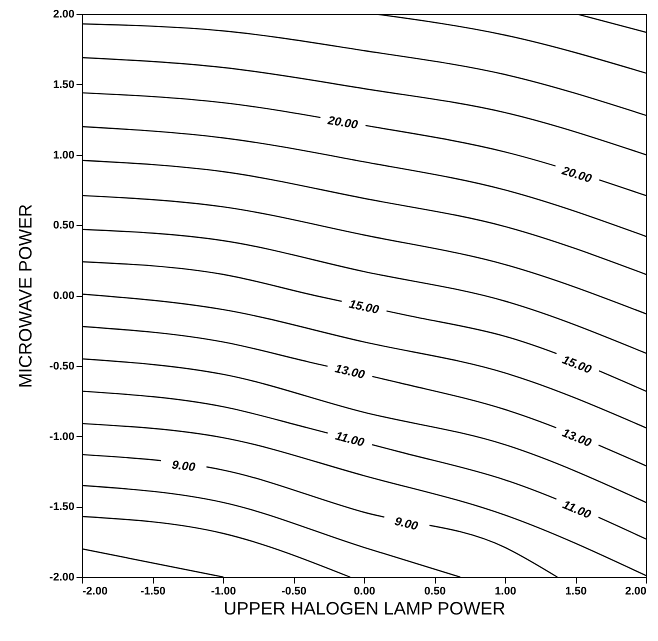  I want to click on line-series, so click(271, 530).